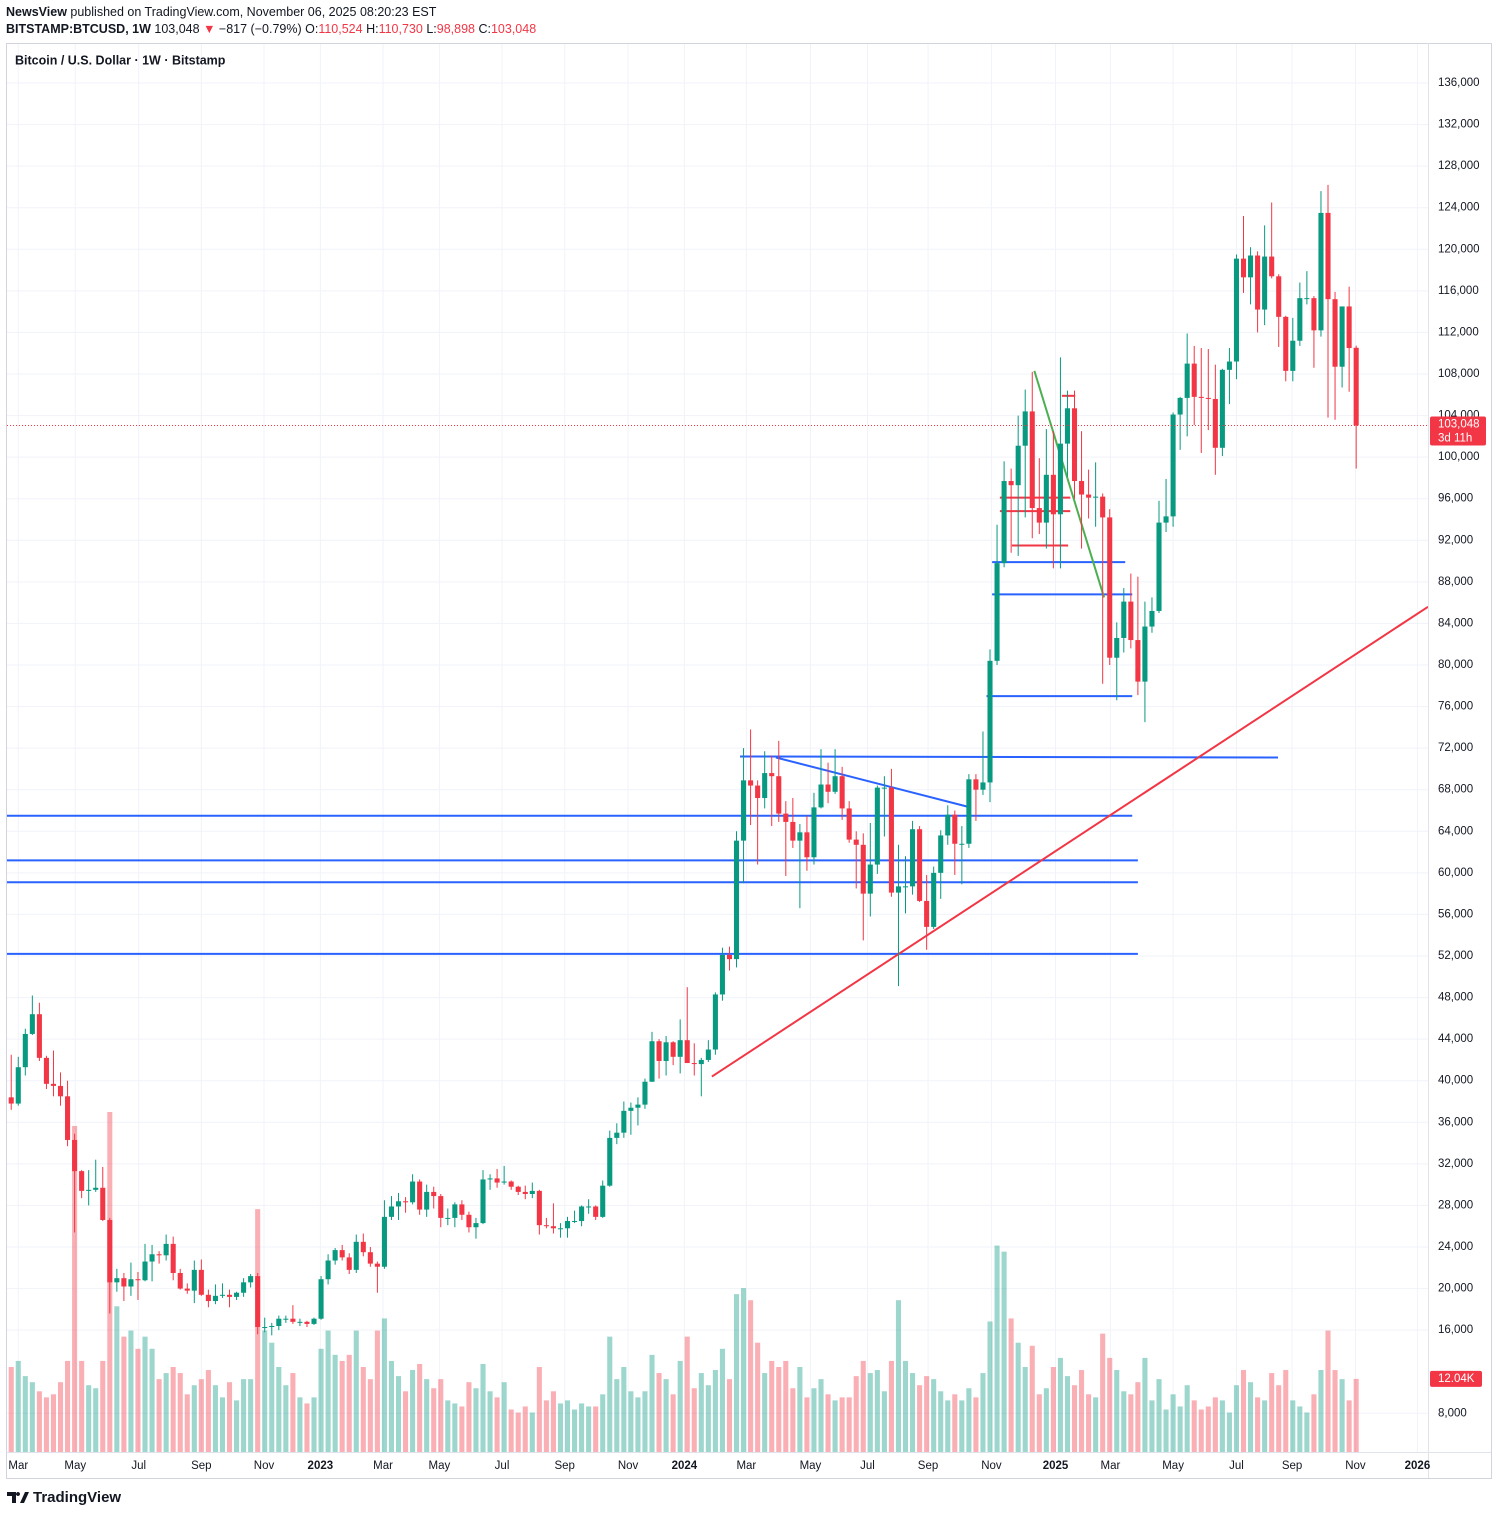 The height and width of the screenshot is (1516, 1498). What do you see at coordinates (1455, 790) in the screenshot?
I see `y-tick-label: 68,000` at bounding box center [1455, 790].